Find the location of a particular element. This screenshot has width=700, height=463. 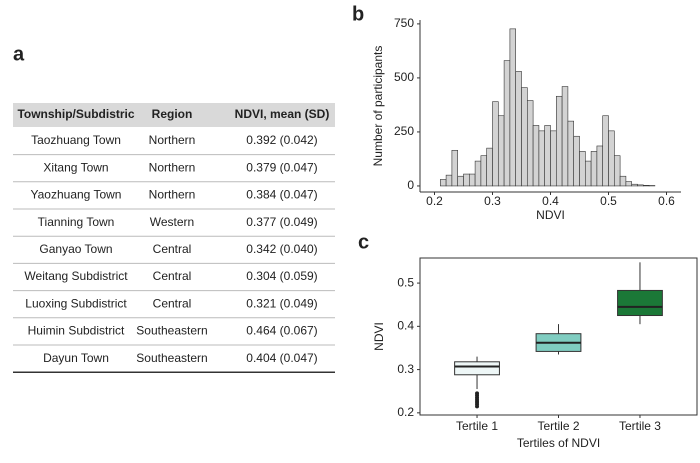

x-tick-label: Tertile 3 is located at coordinates (640, 426).